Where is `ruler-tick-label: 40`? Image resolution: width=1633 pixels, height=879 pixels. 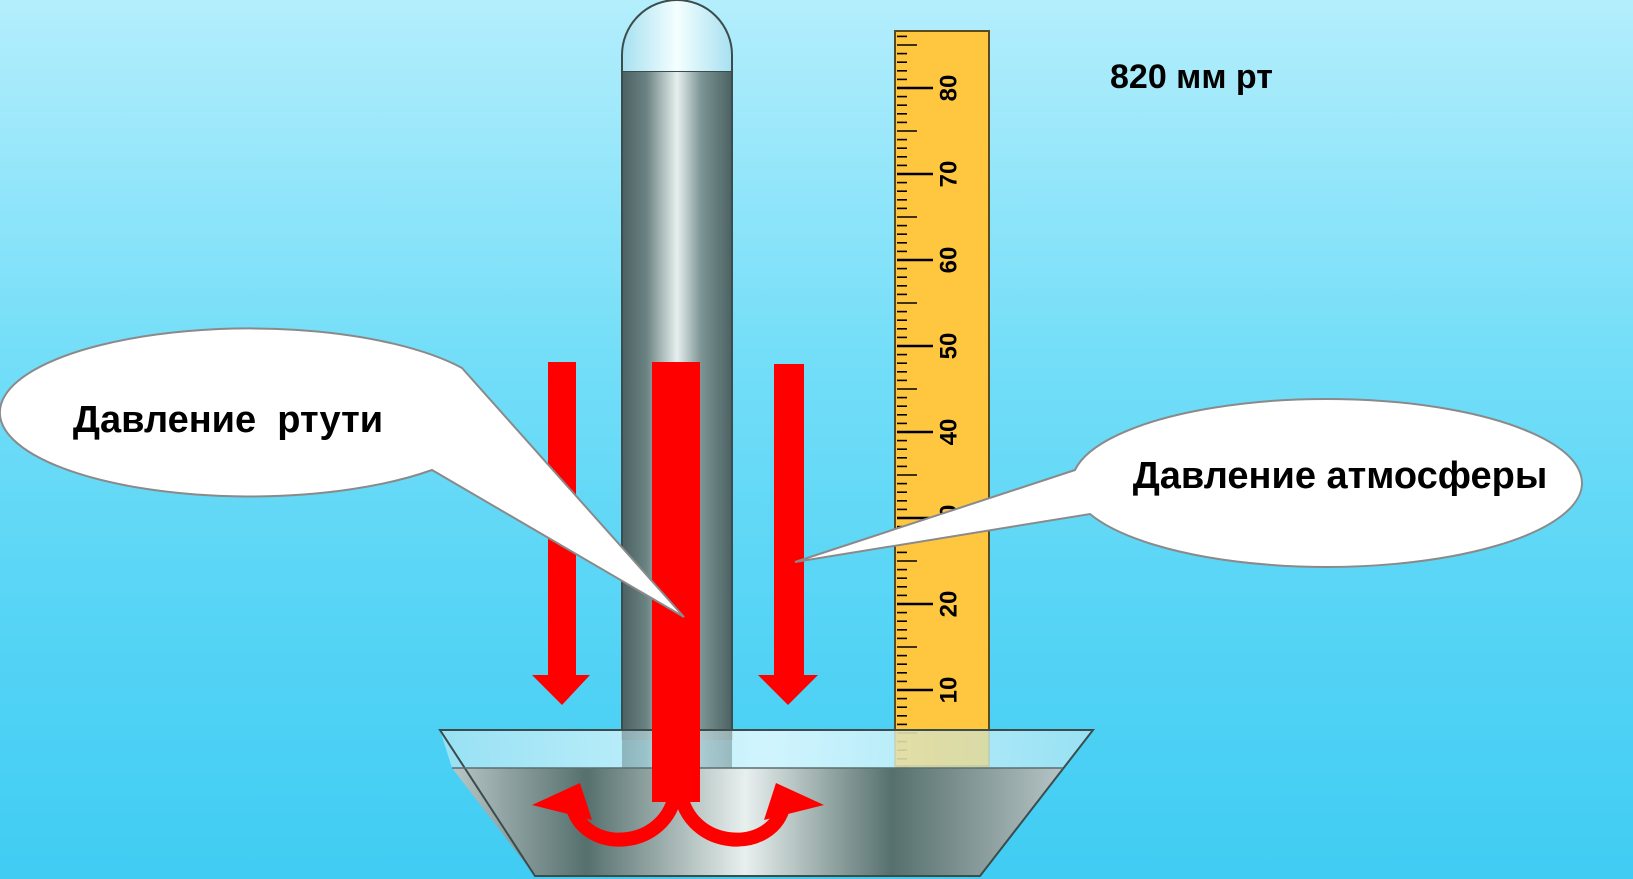
ruler-tick-label: 40 is located at coordinates (948, 432).